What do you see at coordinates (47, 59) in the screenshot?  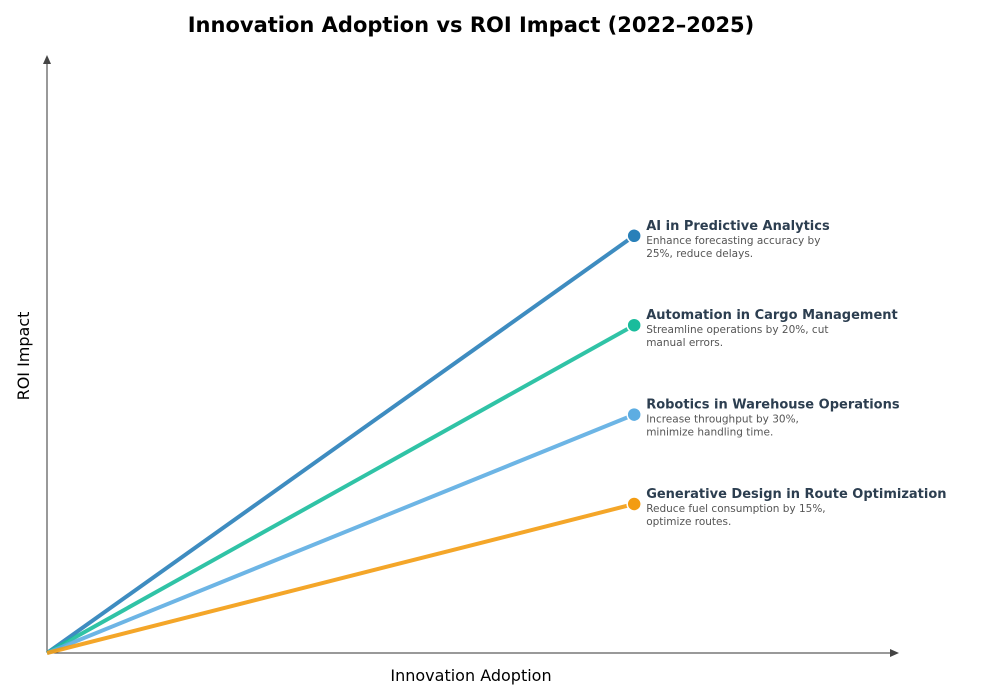 I see `y-axis-arrow-icon` at bounding box center [47, 59].